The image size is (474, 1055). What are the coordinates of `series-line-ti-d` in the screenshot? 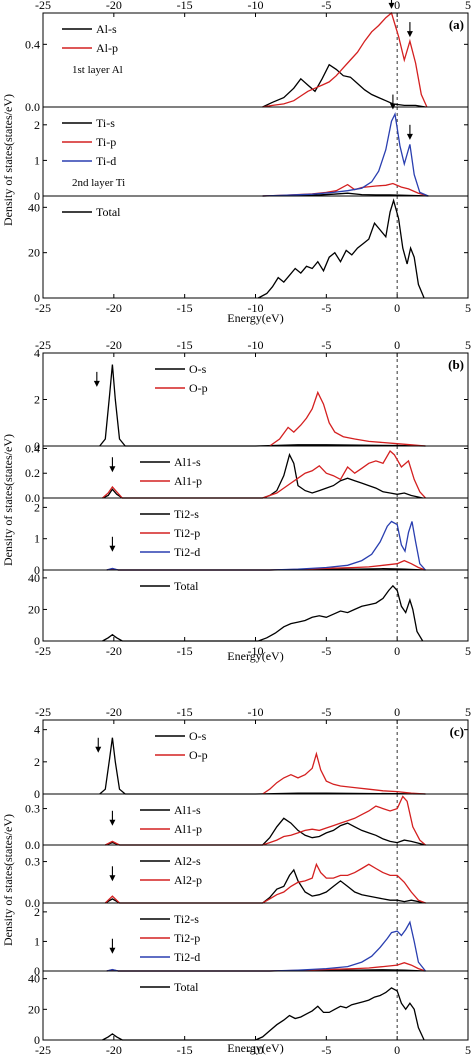 It's located at (345, 154).